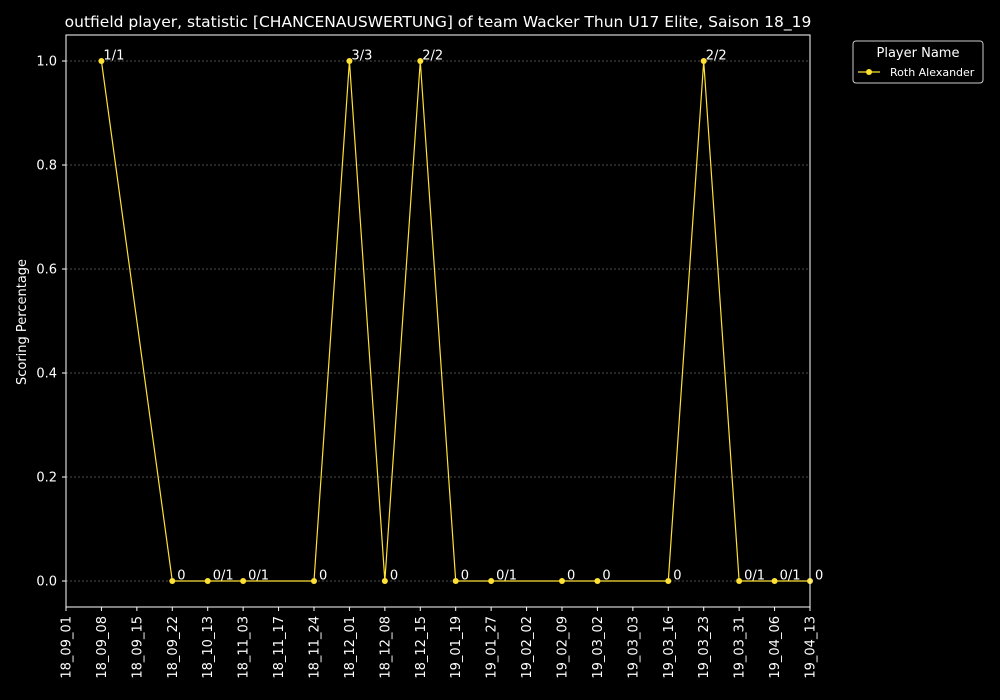  Describe the element at coordinates (932, 72) in the screenshot. I see `legend-entry-roth-alexander: Roth Alexander` at that location.